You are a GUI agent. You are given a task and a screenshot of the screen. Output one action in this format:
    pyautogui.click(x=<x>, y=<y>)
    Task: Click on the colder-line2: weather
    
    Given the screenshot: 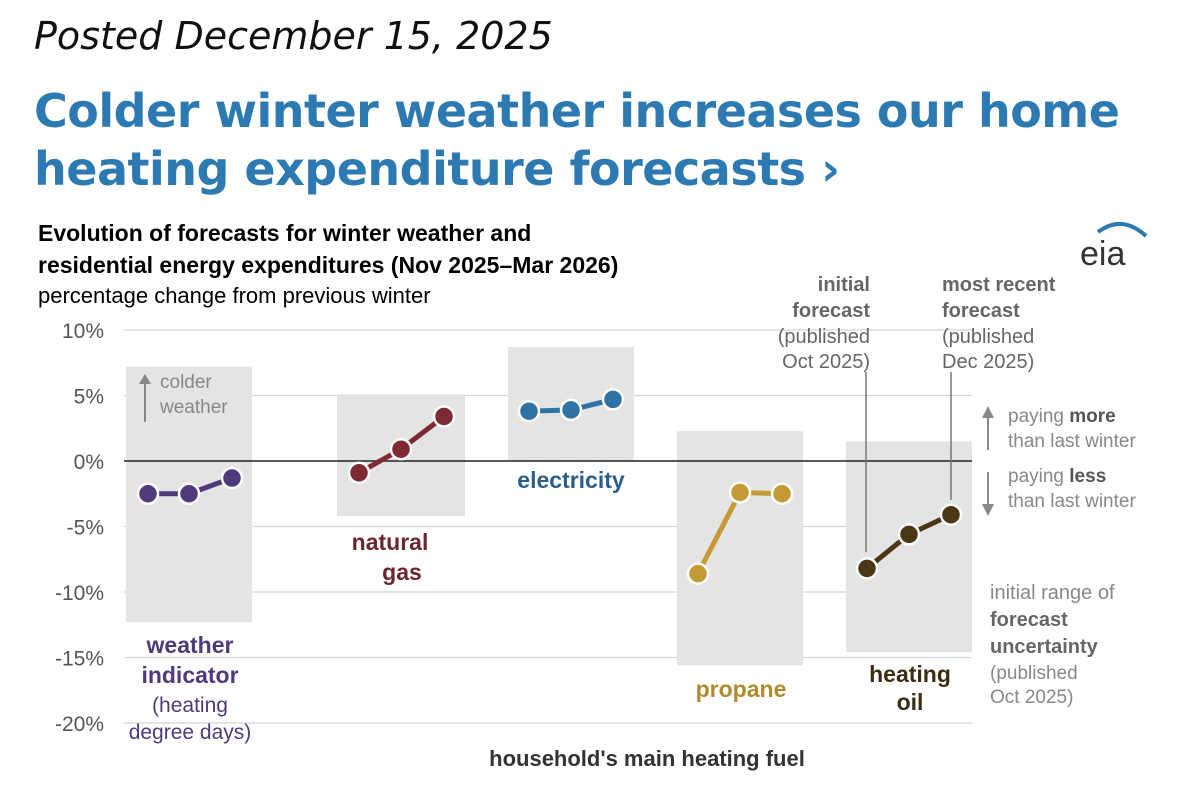 What is the action you would take?
    pyautogui.click(x=193, y=407)
    